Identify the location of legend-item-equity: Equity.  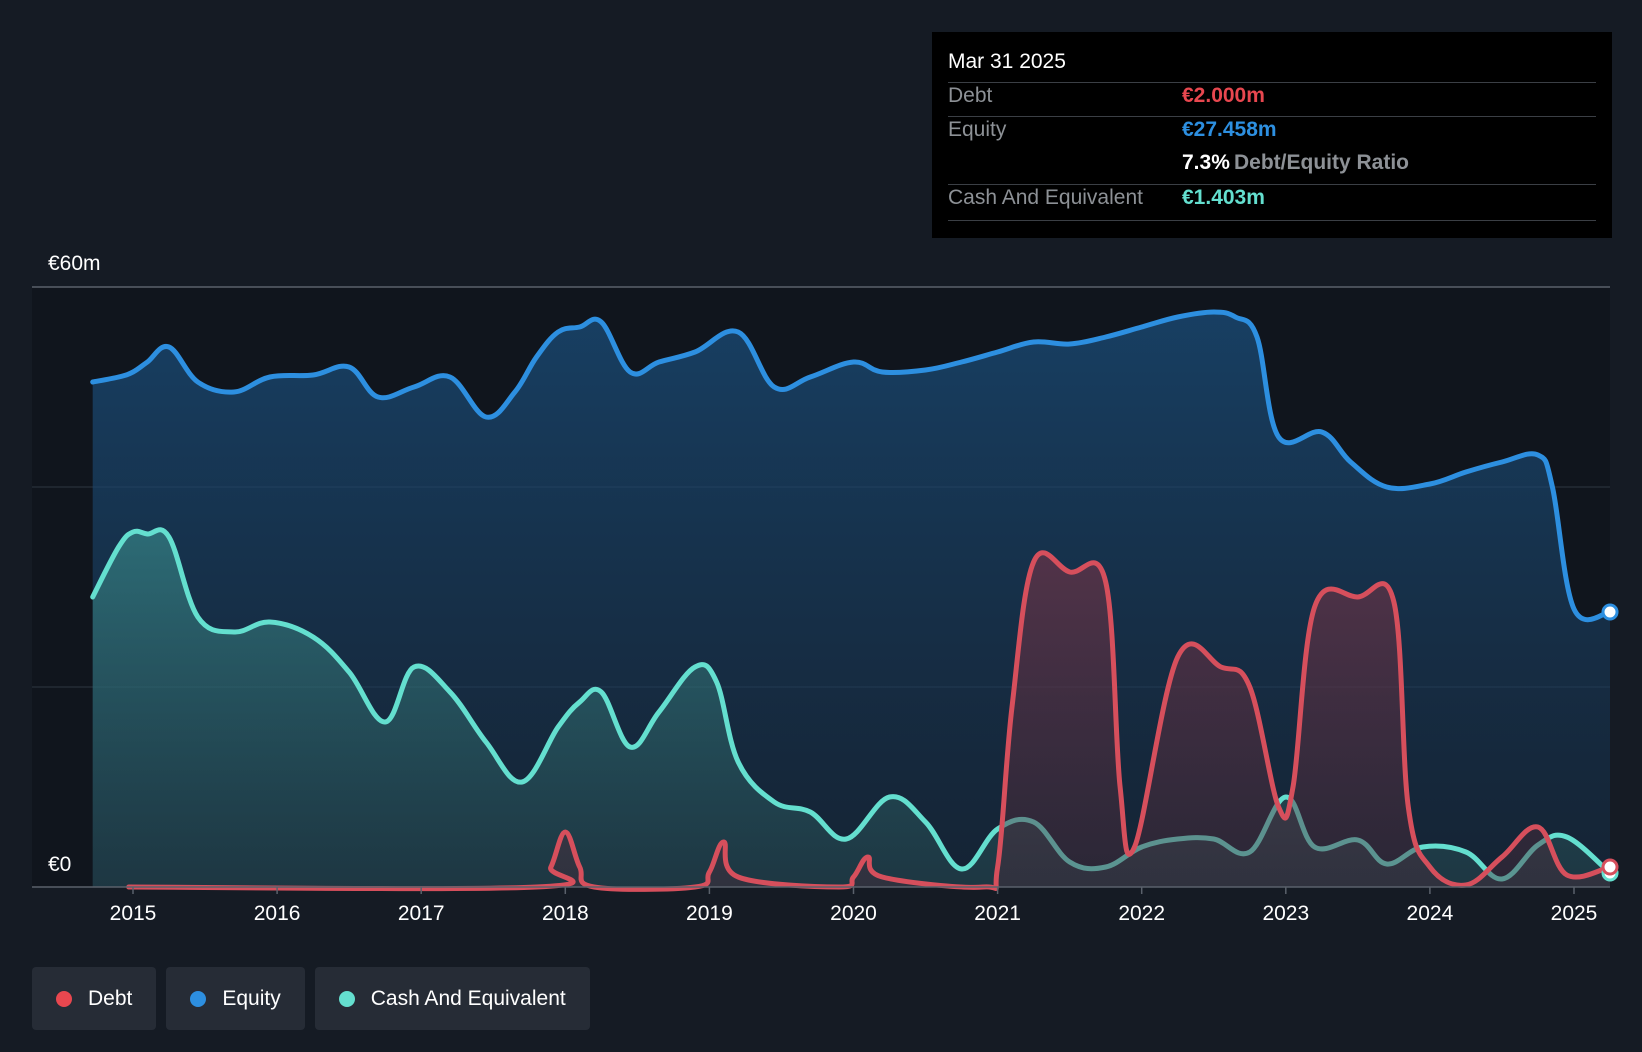
(235, 998).